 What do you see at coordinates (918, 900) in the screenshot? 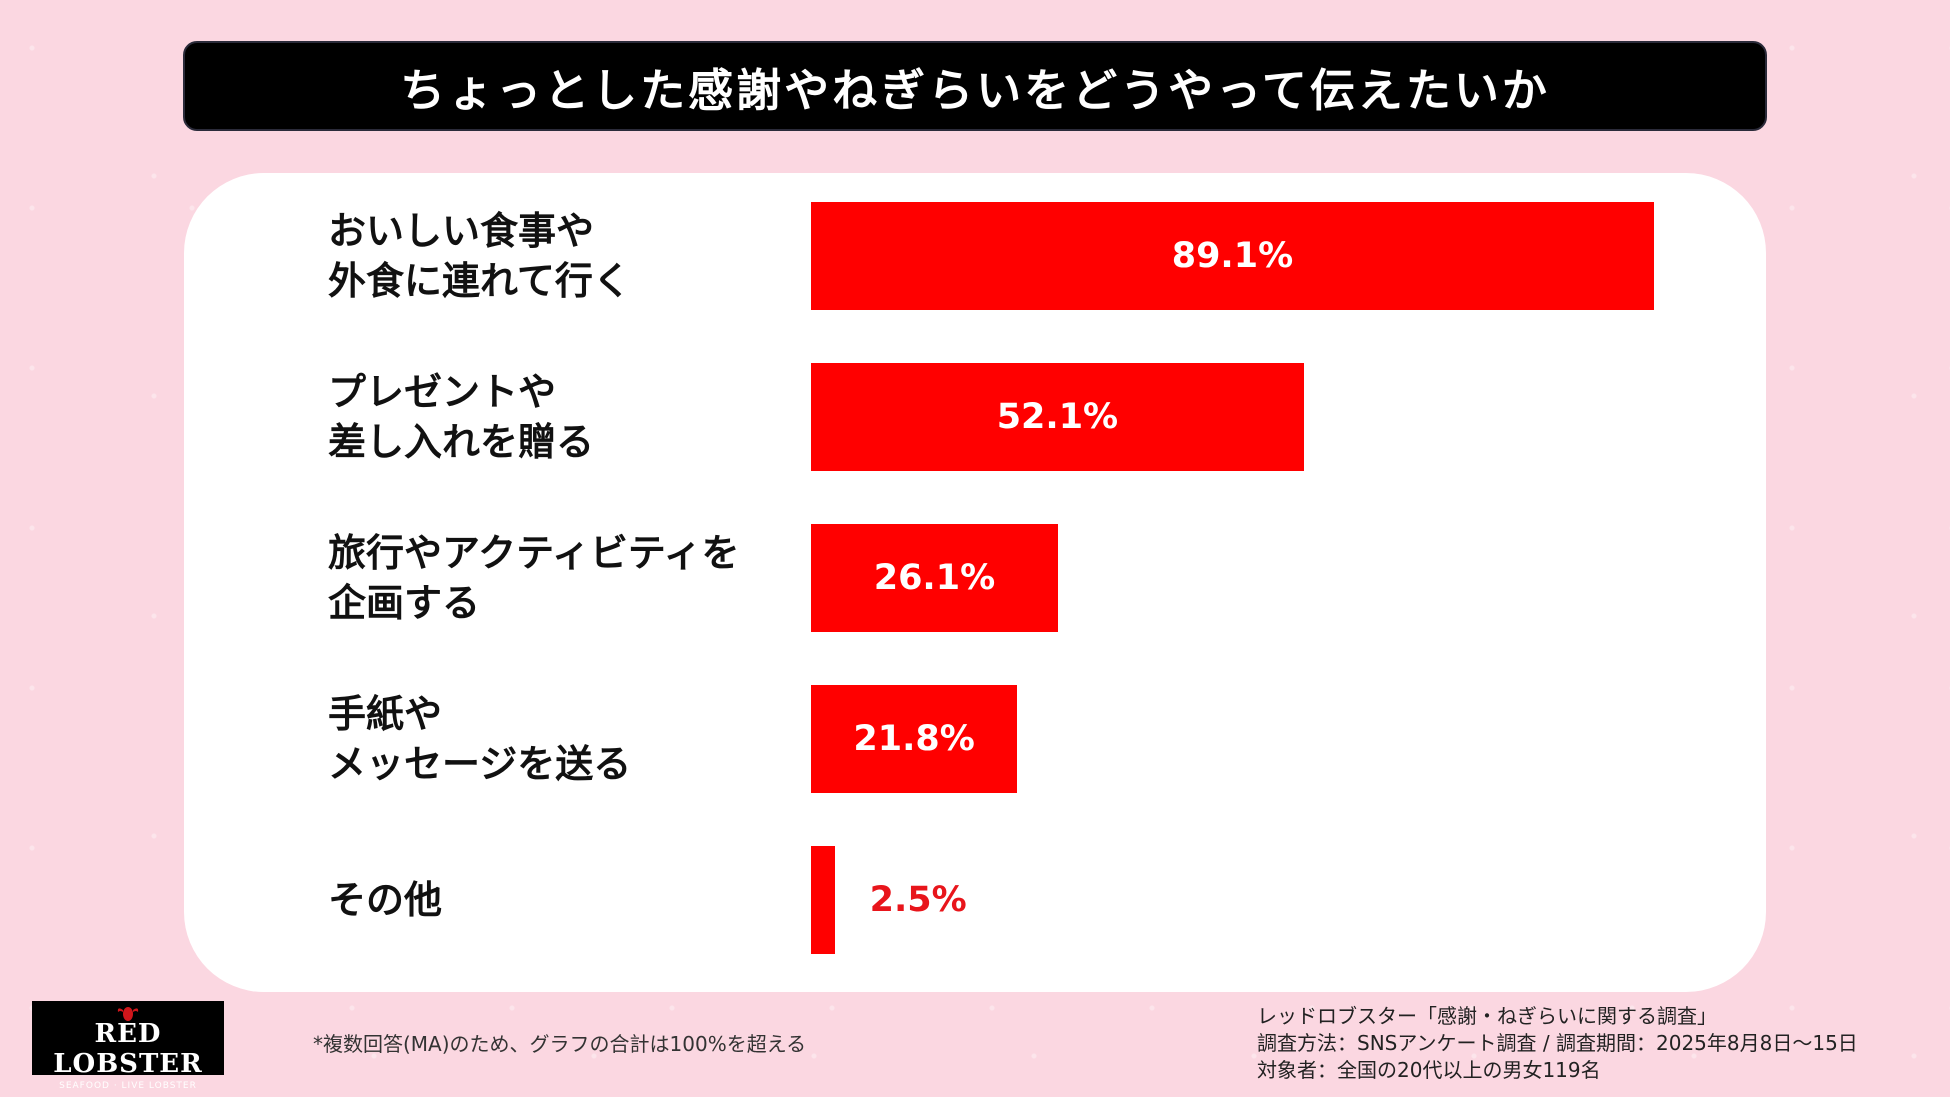
I see `bar-value-label: 2.5%` at bounding box center [918, 900].